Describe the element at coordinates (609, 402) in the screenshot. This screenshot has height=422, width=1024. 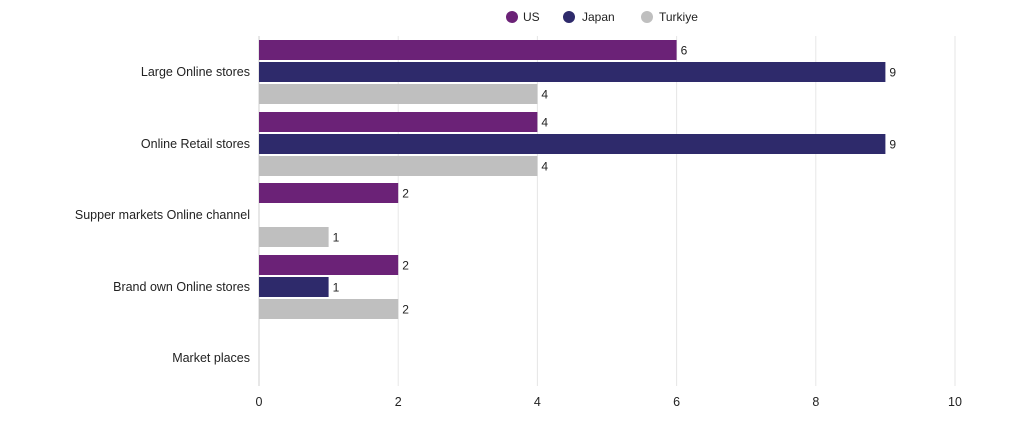
I see `x-axis-ticks: 0 2 4 6 8 10` at that location.